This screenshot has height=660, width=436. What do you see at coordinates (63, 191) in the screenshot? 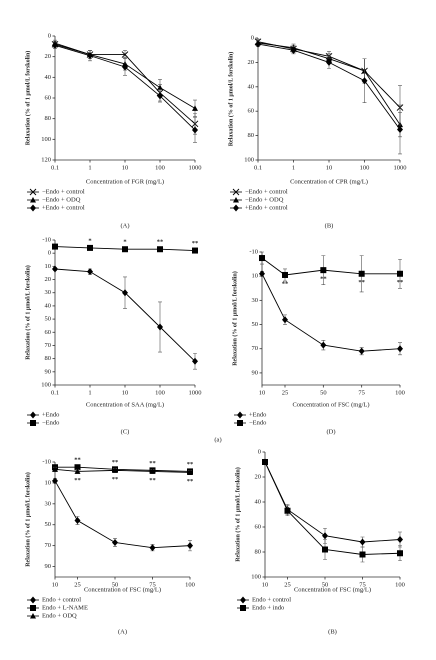
I see `legend-label: −Endo + control` at bounding box center [63, 191].